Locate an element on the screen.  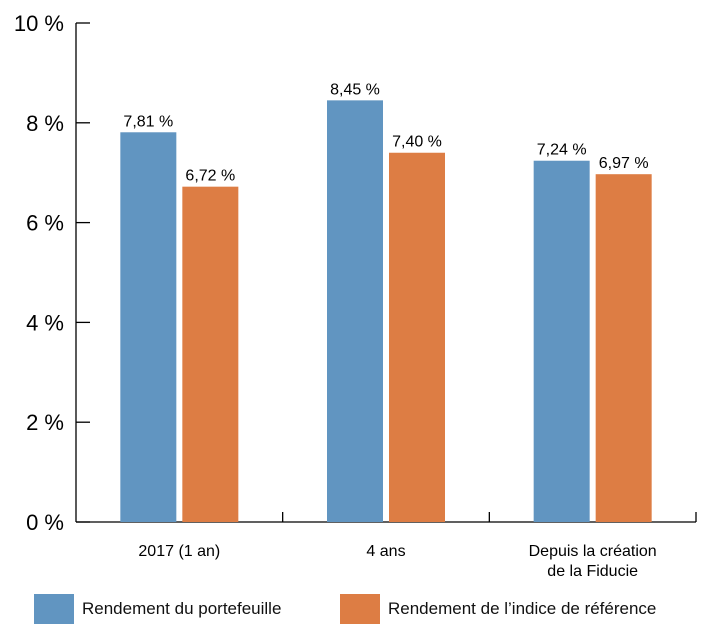
data-label-benchmark: 6,97 % is located at coordinates (624, 163).